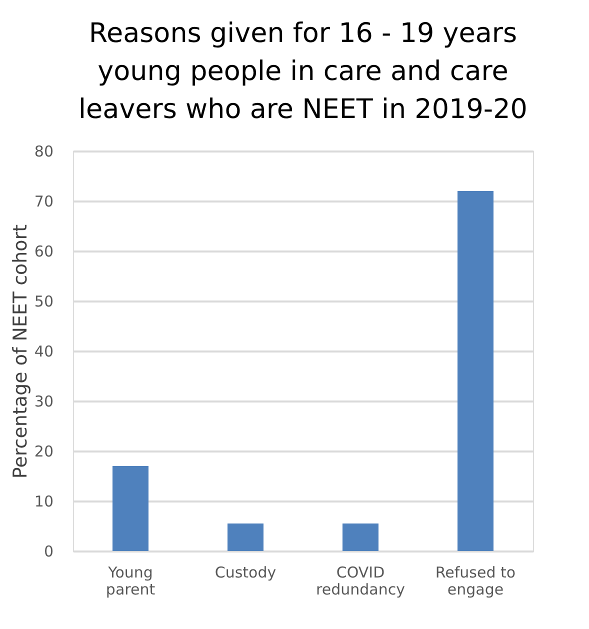 Image resolution: width=589 pixels, height=629 pixels. What do you see at coordinates (44, 301) in the screenshot?
I see `y-tick-label: 50` at bounding box center [44, 301].